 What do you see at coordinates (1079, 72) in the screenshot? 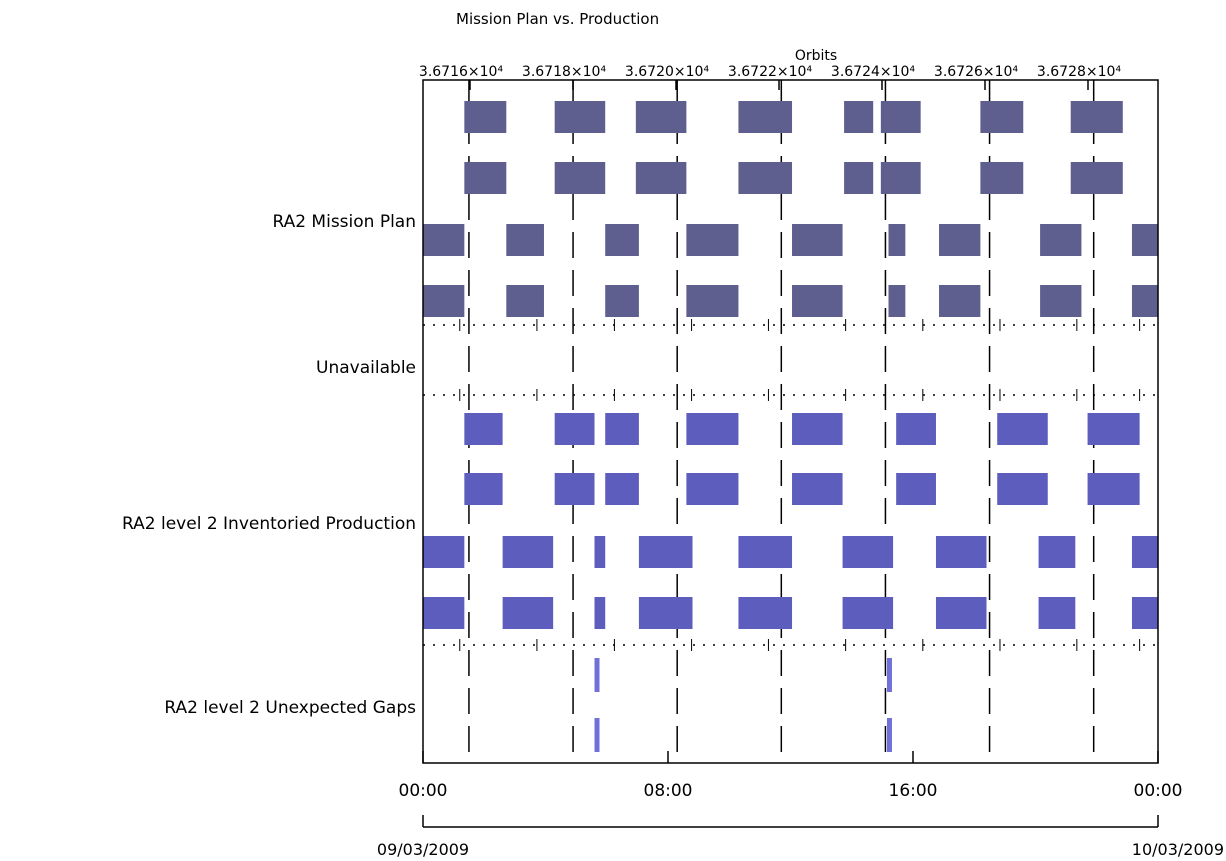
I see `top-axis-tick-label: 3.6728×10⁴` at bounding box center [1079, 72].